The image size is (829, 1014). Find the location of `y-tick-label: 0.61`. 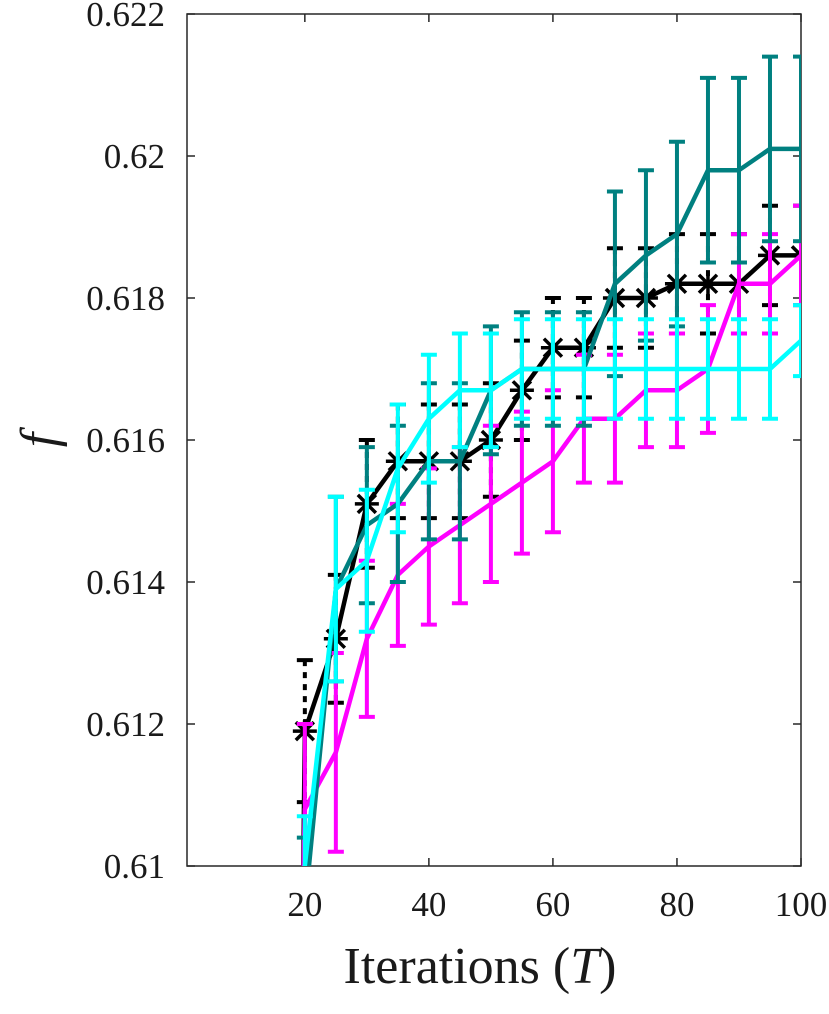

y-tick-label: 0.61 is located at coordinates (134, 866).